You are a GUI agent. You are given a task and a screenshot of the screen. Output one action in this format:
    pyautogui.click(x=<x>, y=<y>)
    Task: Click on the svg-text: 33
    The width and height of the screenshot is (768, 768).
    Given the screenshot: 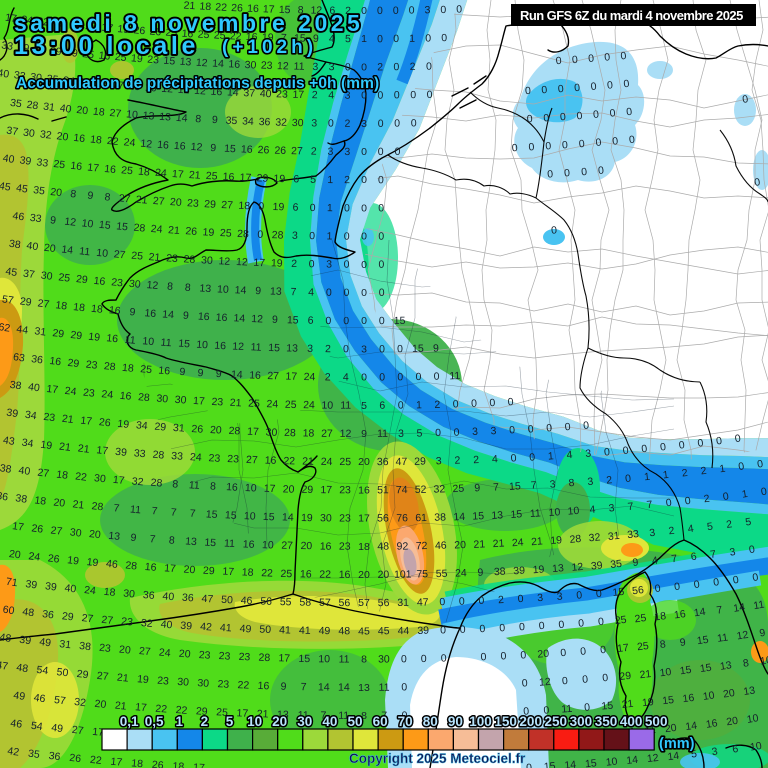 What is the action you would take?
    pyautogui.click(x=139, y=453)
    